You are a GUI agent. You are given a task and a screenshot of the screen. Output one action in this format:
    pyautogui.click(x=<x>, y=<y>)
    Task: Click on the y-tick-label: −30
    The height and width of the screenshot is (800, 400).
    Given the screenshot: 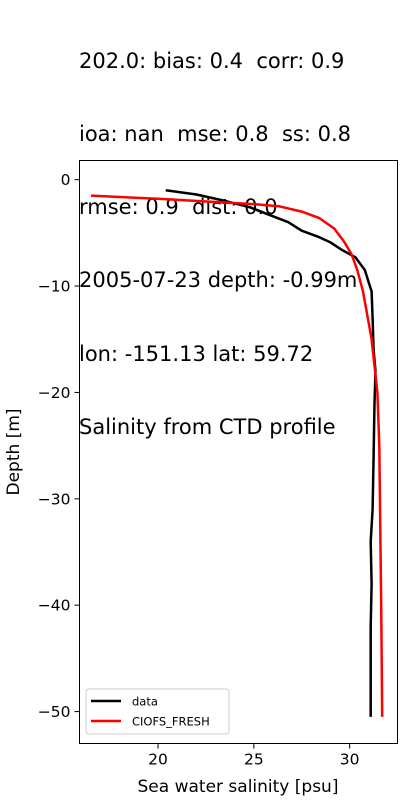 What is the action you would take?
    pyautogui.click(x=54, y=499)
    